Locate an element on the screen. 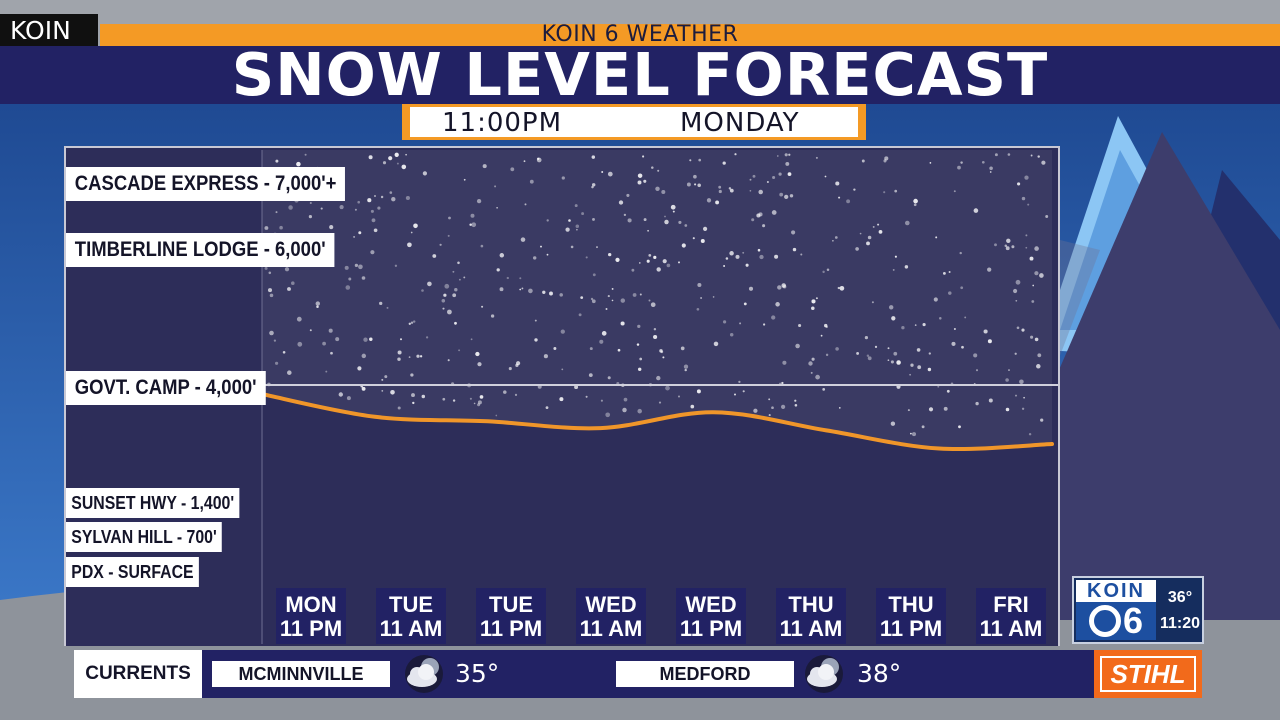  x-tick-day: WED is located at coordinates (611, 604).